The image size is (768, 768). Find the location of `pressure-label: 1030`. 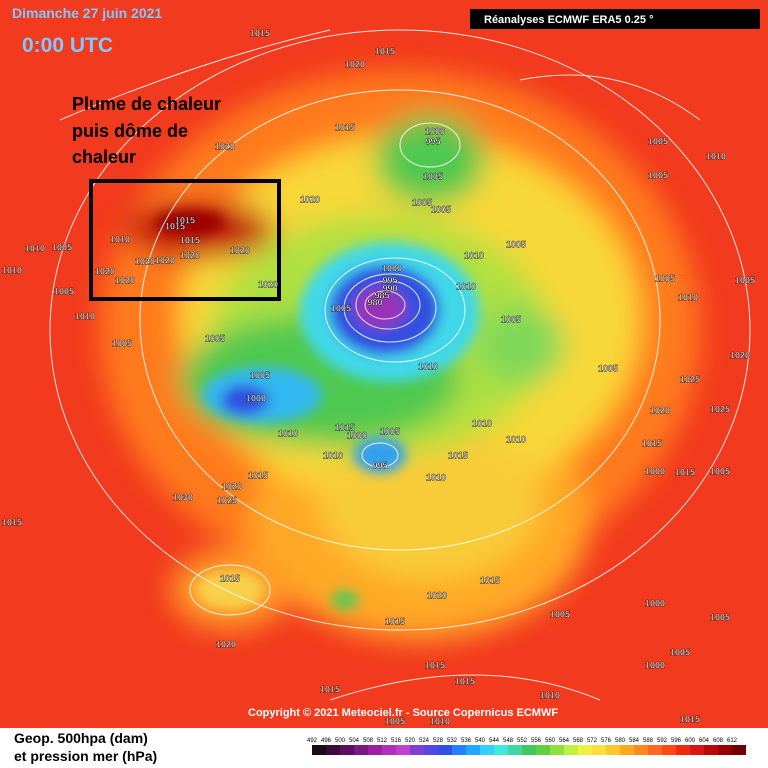

pressure-label: 1030 is located at coordinates (183, 497).